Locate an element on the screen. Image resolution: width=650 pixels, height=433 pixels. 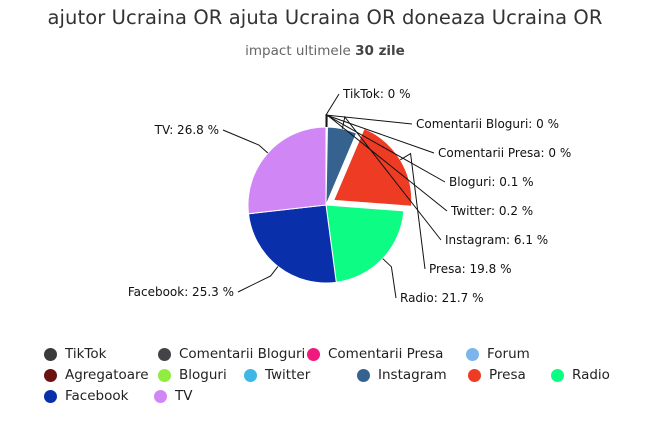
legend-item-bloguri: Bloguri is located at coordinates (192, 375).